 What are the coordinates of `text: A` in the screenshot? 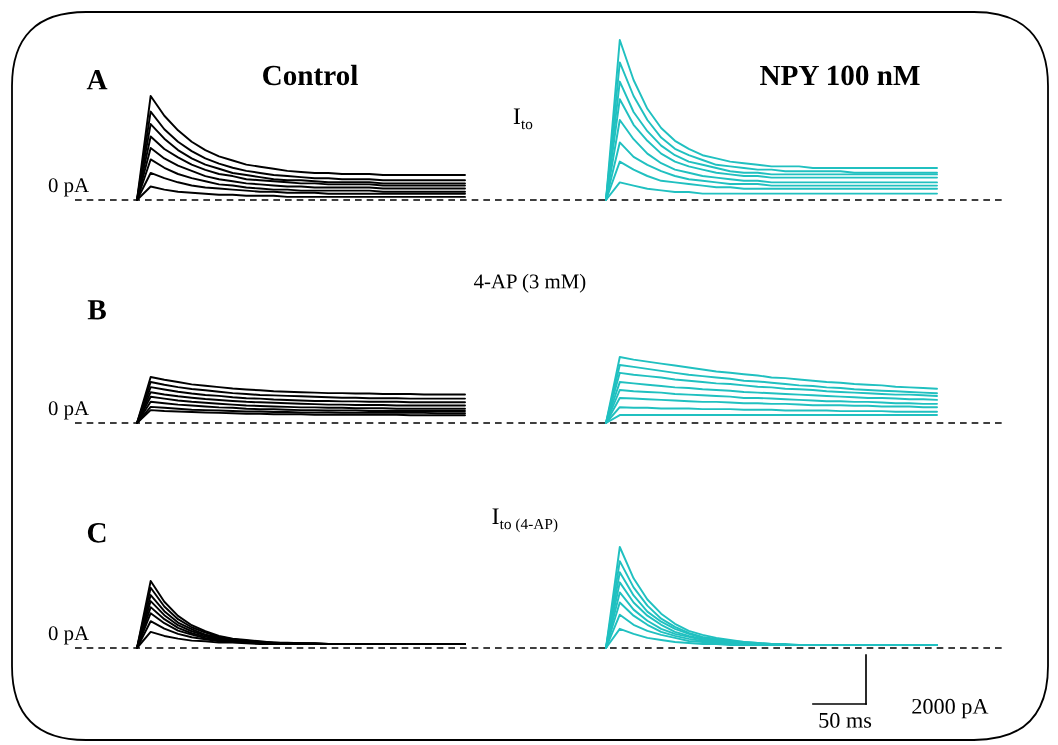 It's located at (97, 80).